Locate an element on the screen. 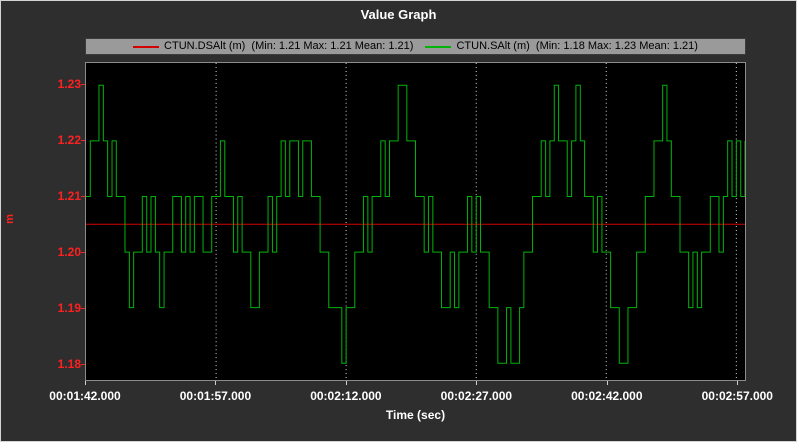 The image size is (797, 442). graph-title: Value Graph is located at coordinates (398, 14).